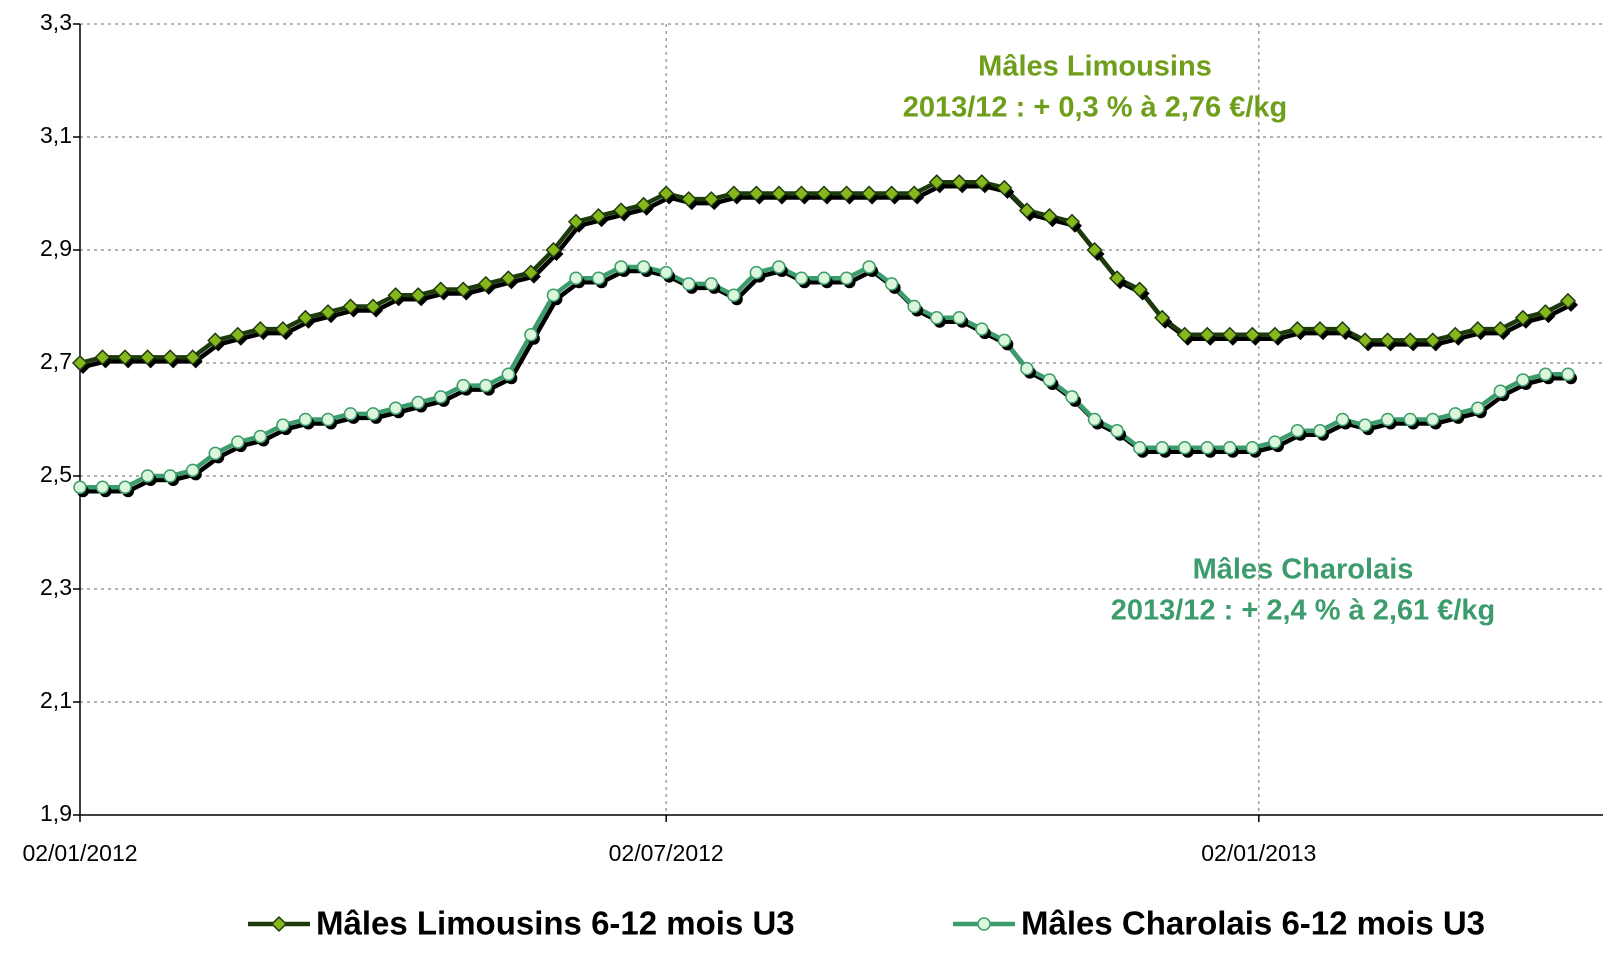 The width and height of the screenshot is (1603, 968). I want to click on annotation: 2013/12 : + 0,3 % à 2,76 €/kg, so click(1095, 108).